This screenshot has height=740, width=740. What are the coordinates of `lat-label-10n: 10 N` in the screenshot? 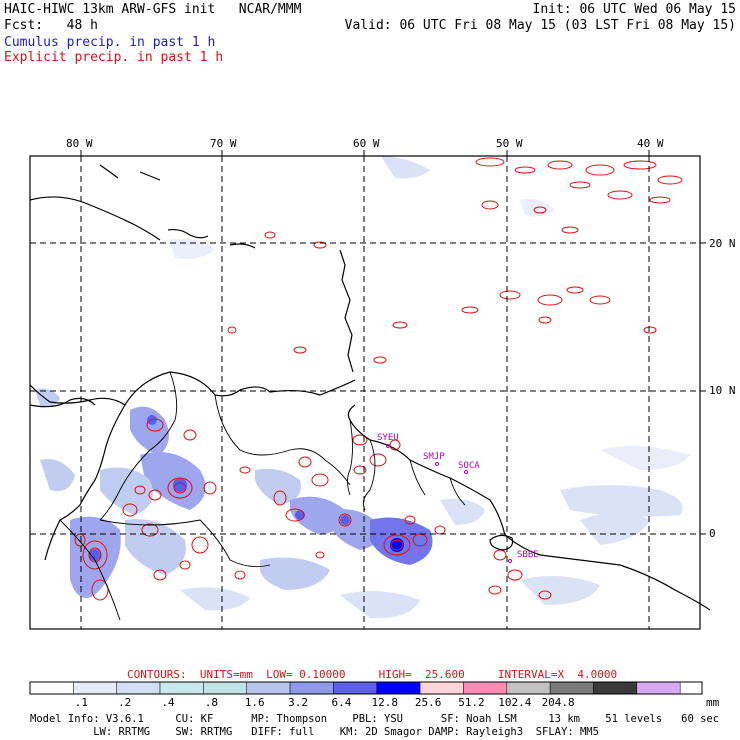 It's located at (722, 390).